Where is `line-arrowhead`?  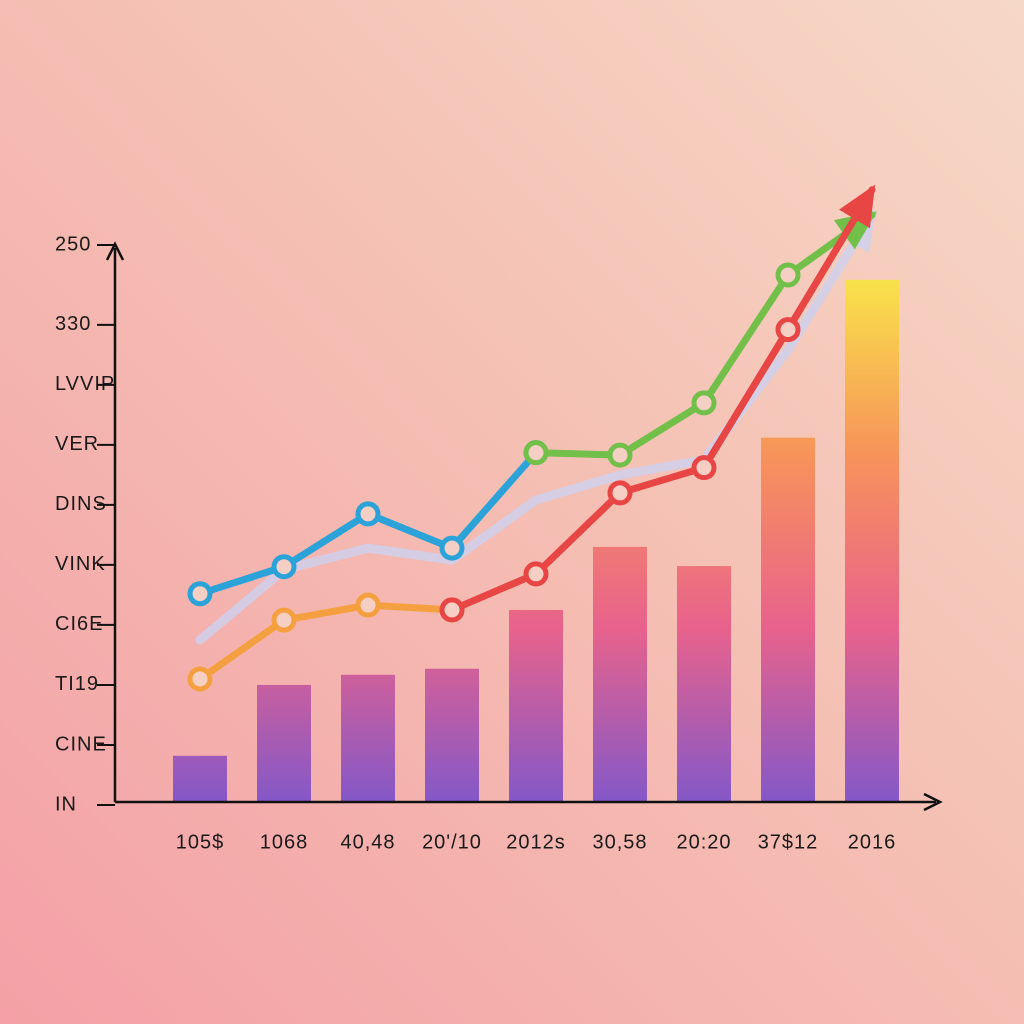
line-arrowhead is located at coordinates (857, 206).